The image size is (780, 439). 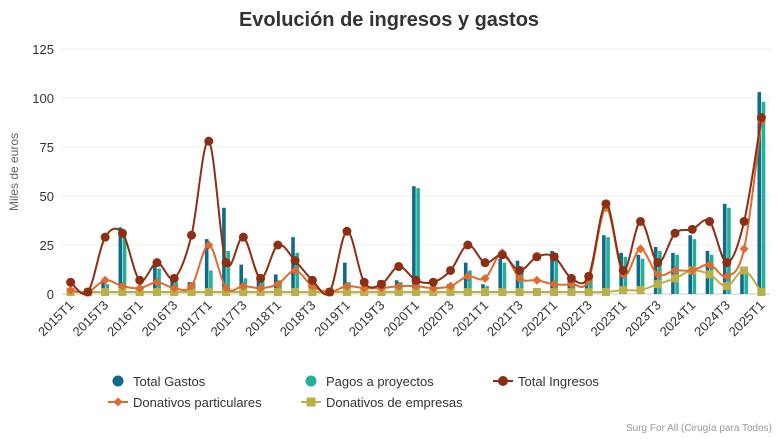 What do you see at coordinates (298, 319) in the screenshot?
I see `x-tick-label: 2018T3` at bounding box center [298, 319].